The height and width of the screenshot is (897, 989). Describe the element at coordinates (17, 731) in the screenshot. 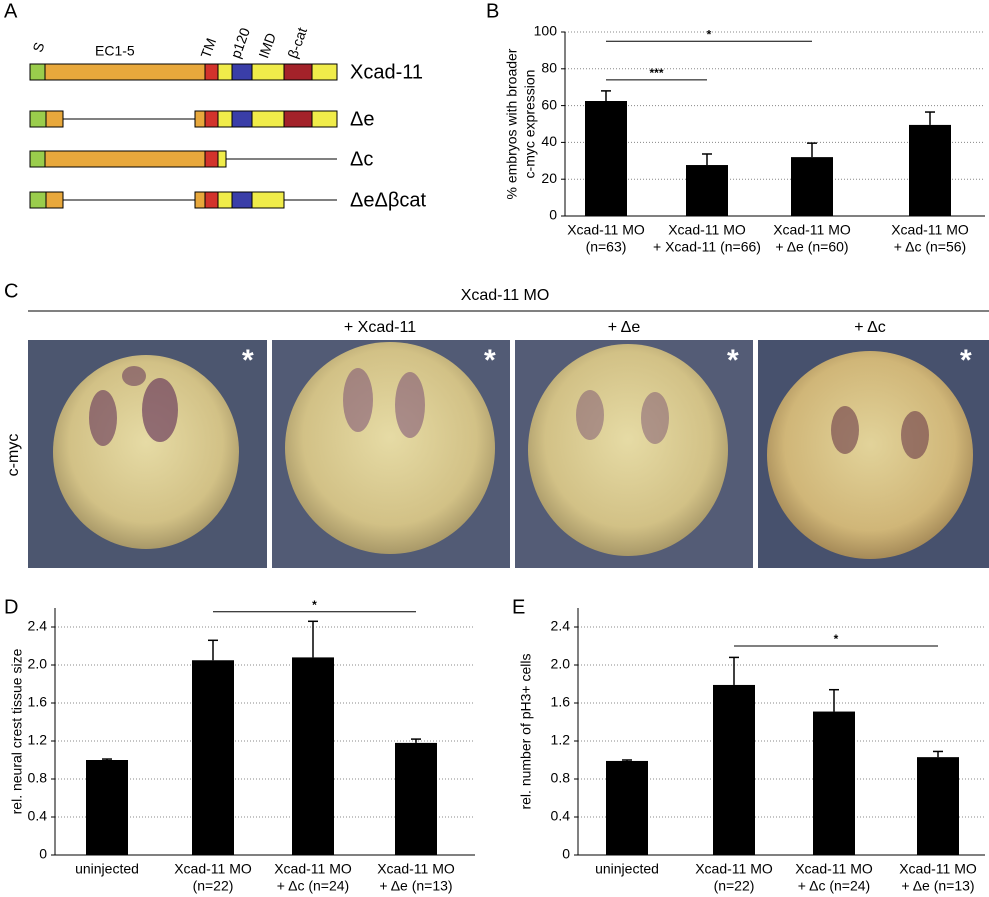

I see `y-axis-label: rel. neural crest tissue size` at that location.